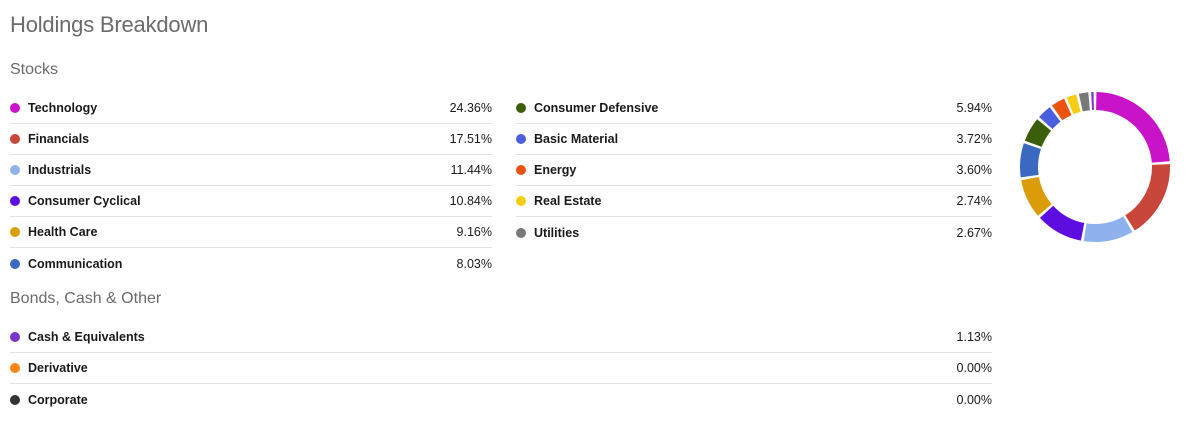 The image size is (1197, 431). What do you see at coordinates (470, 201) in the screenshot?
I see `holding-value: 10.84%` at bounding box center [470, 201].